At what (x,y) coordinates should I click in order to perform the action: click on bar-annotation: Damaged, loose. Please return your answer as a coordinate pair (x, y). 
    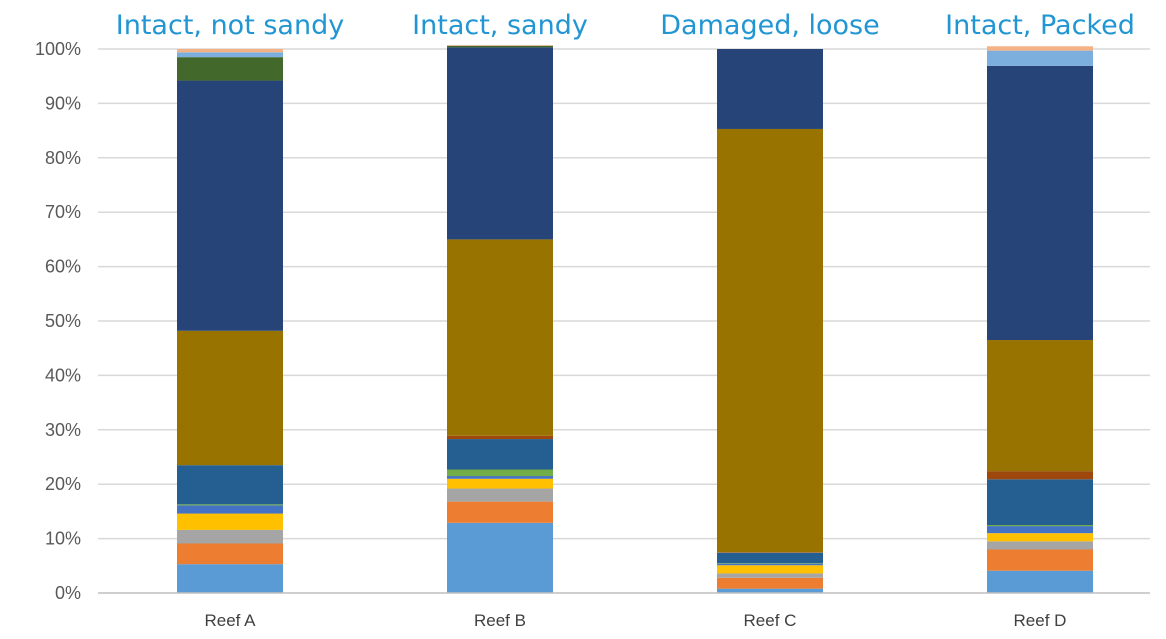
    Looking at the image, I should click on (769, 25).